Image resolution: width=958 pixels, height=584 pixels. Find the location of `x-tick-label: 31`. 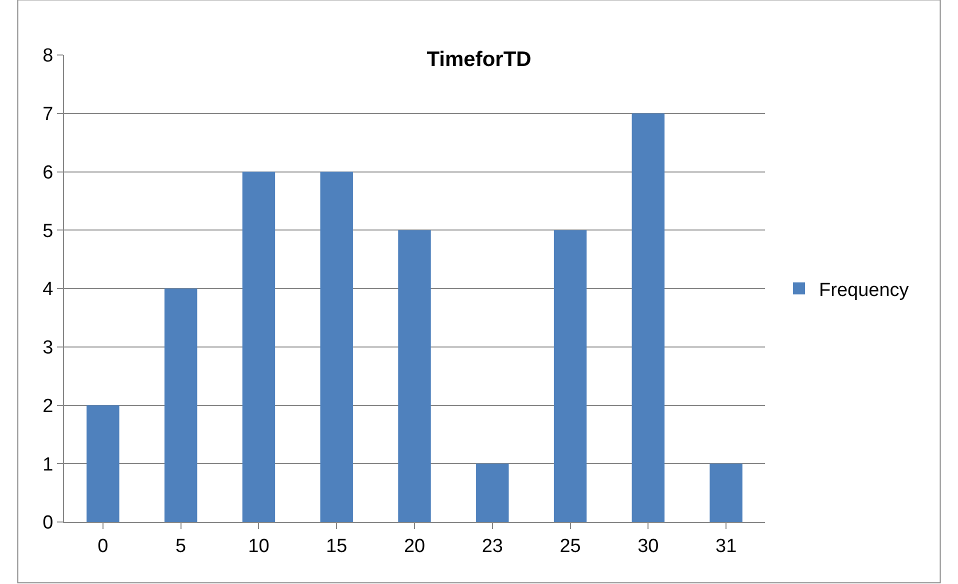

x-tick-label: 31 is located at coordinates (726, 546).